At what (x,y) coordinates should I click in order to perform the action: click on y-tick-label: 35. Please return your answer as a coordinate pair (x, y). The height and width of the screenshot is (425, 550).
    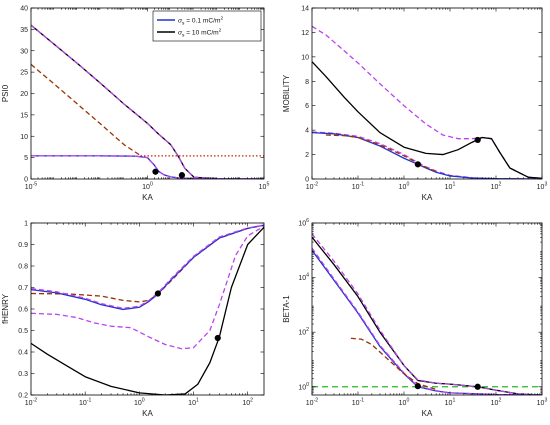
    Looking at the image, I should click on (24, 30).